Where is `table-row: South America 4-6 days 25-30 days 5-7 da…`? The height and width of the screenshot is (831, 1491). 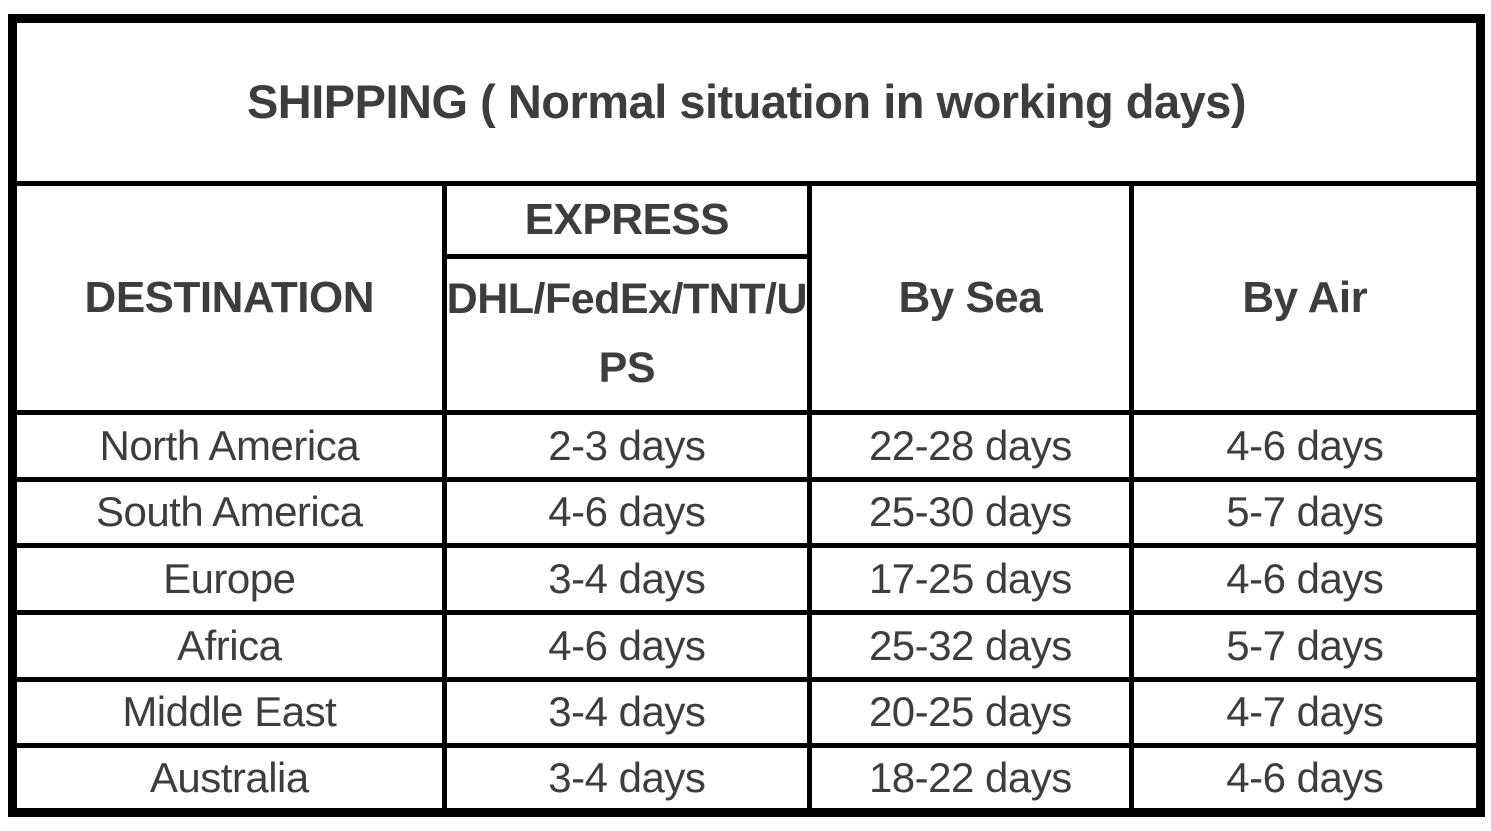
table-row: South America 4-6 days 25-30 days 5-7 da… is located at coordinates (747, 512).